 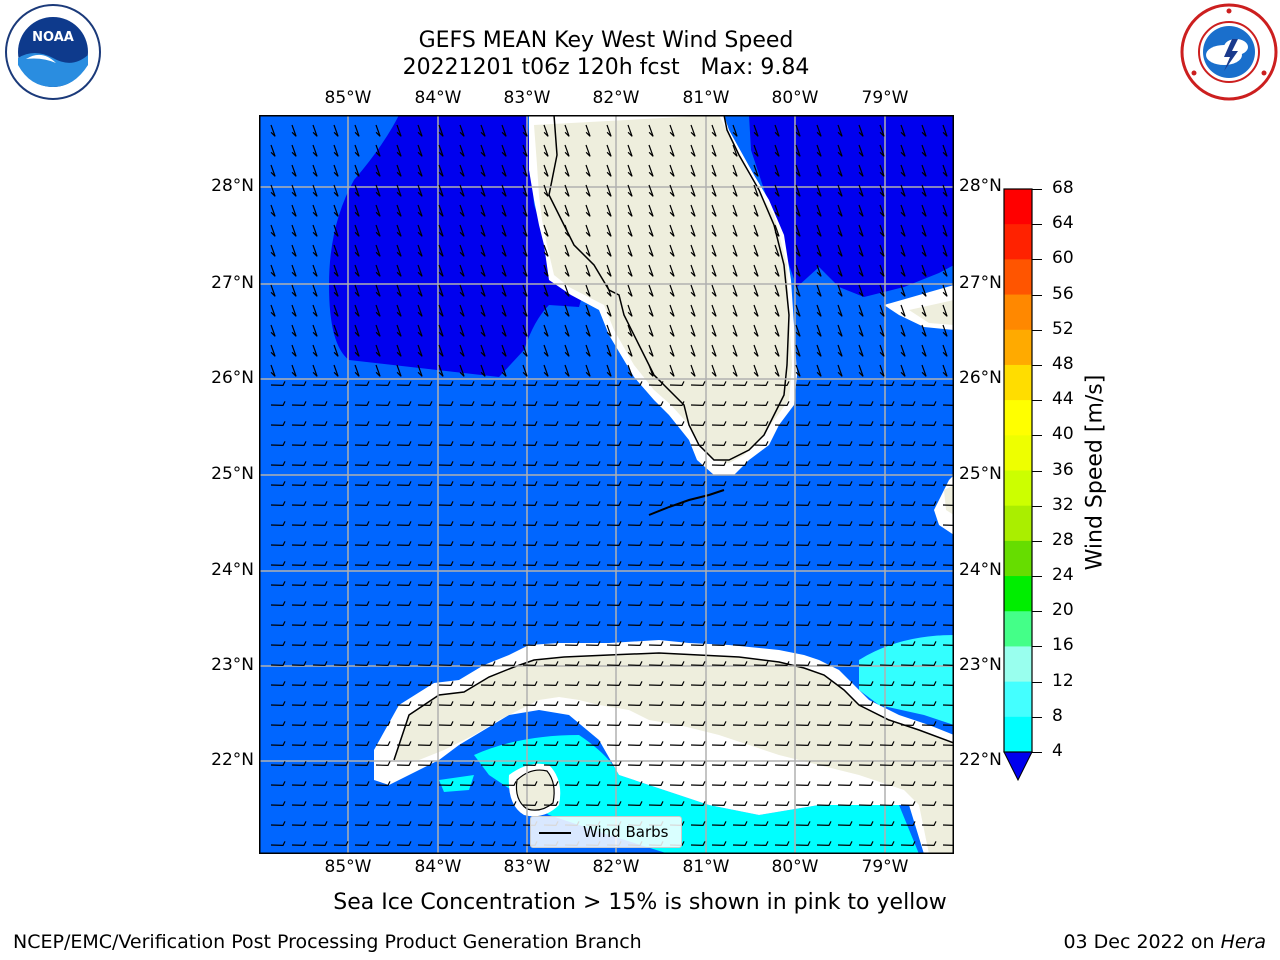 What do you see at coordinates (1063, 328) in the screenshot?
I see `colorbar-tick-label: 52` at bounding box center [1063, 328].